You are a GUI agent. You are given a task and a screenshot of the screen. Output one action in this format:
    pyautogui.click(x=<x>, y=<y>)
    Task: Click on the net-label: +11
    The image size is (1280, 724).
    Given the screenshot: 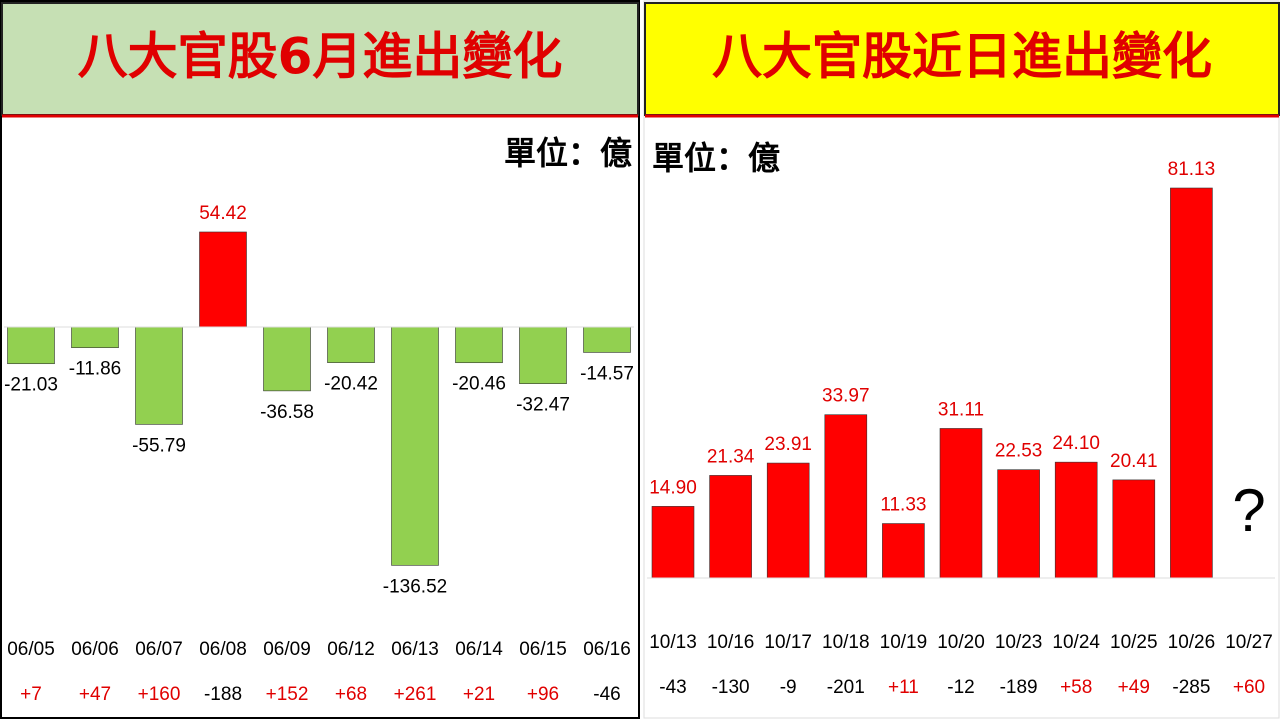 What is the action you would take?
    pyautogui.click(x=903, y=687)
    